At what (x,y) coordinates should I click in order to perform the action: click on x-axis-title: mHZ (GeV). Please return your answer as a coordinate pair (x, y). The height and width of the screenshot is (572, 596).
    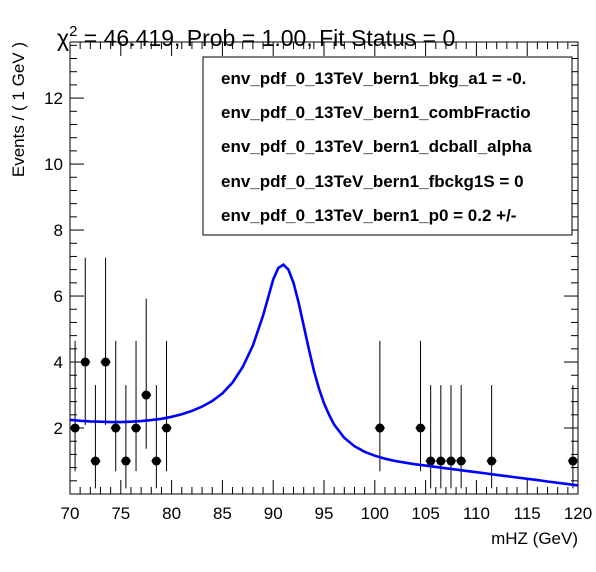
    Looking at the image, I should click on (534, 538).